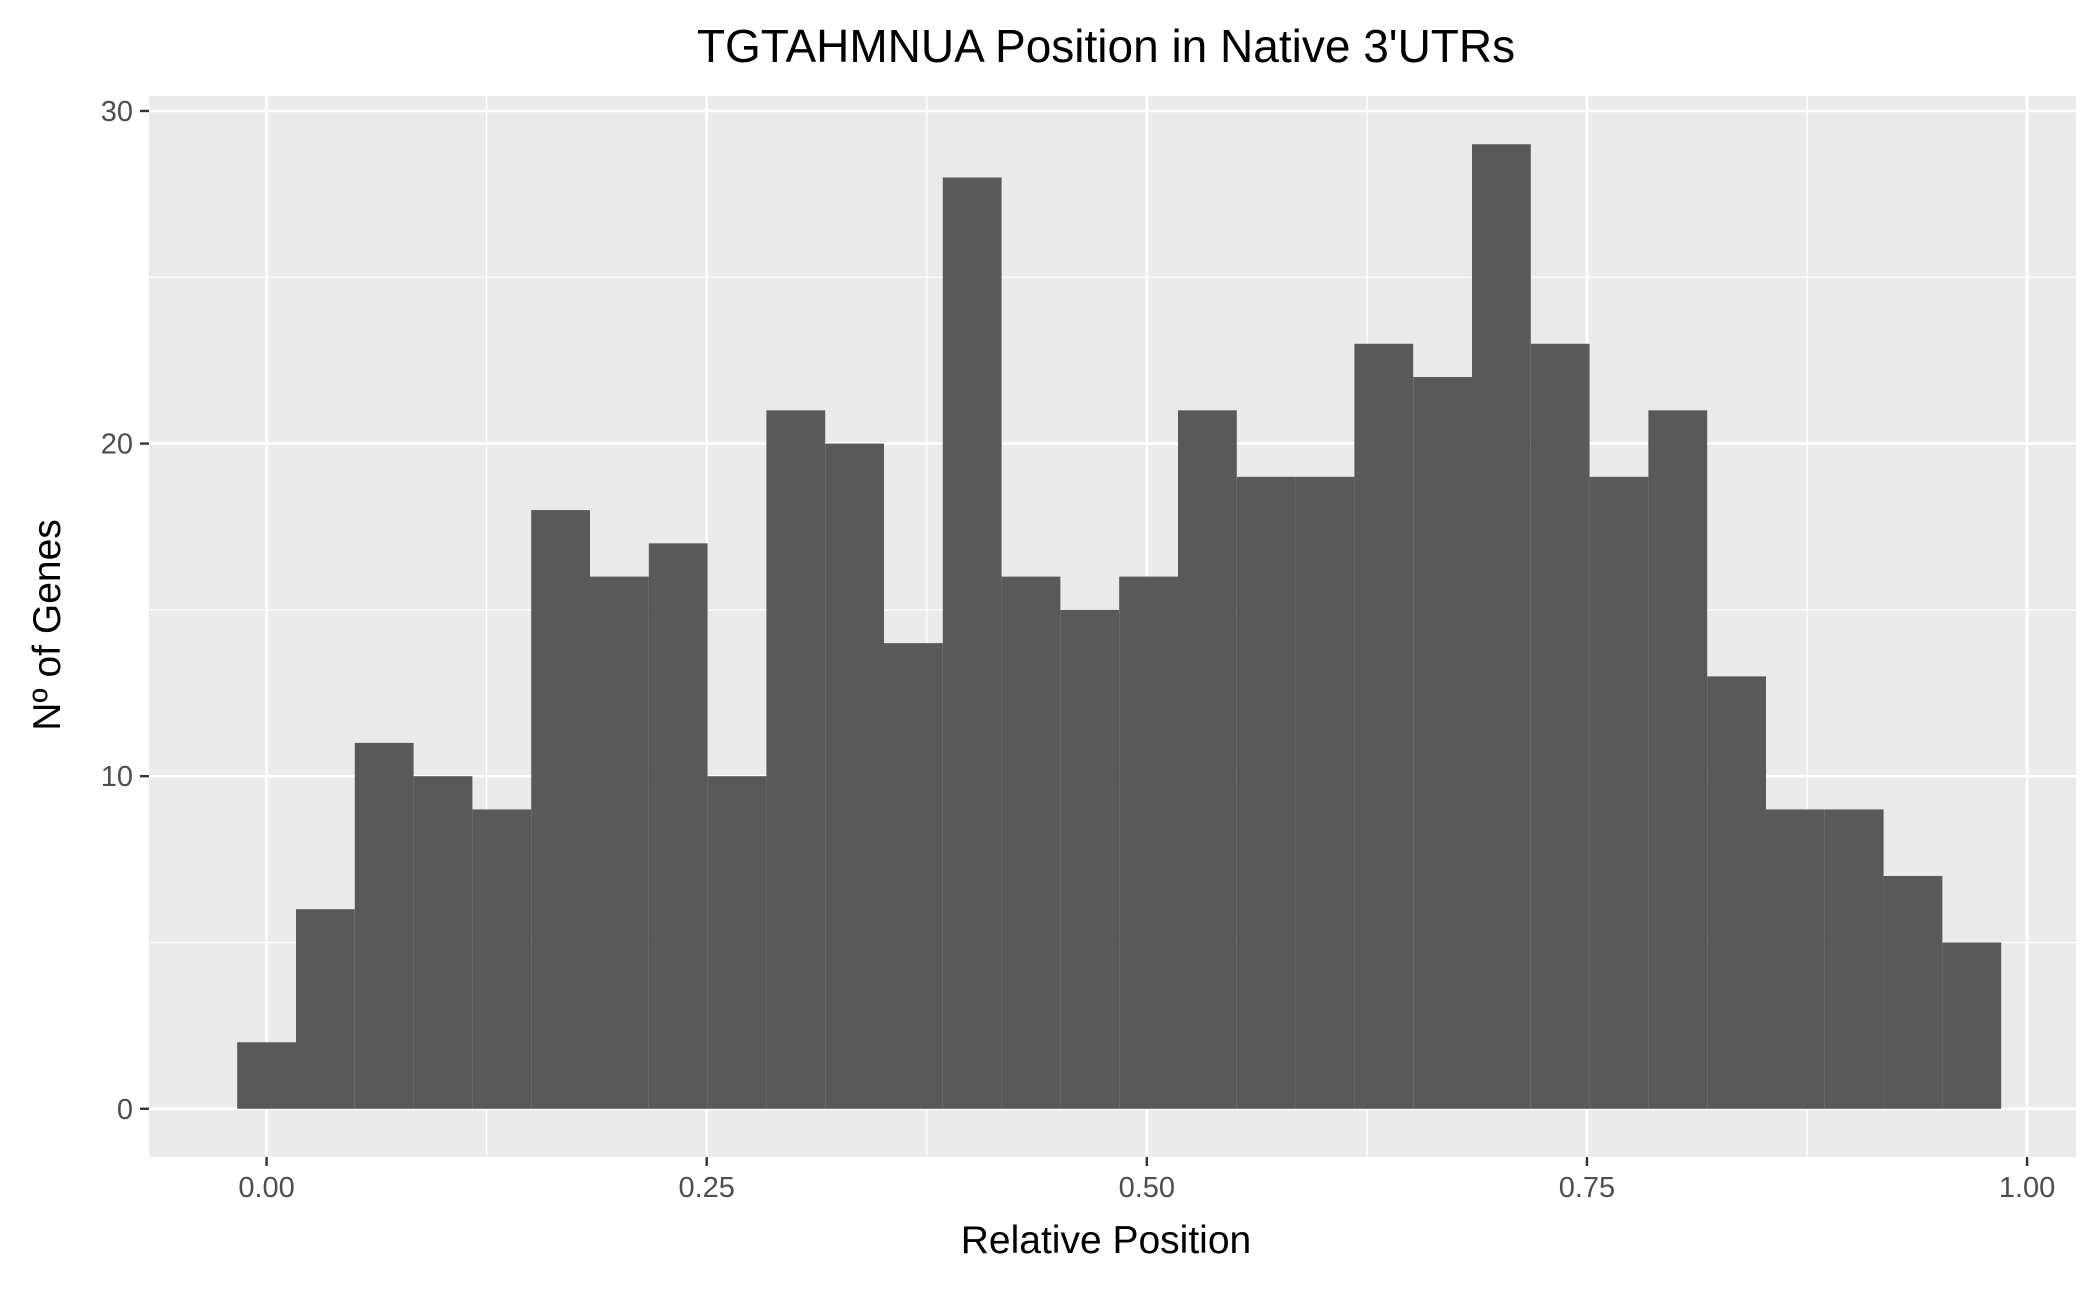 This screenshot has width=2096, height=1293. Describe the element at coordinates (1587, 1188) in the screenshot. I see `x-tick-label: 0.75` at that location.